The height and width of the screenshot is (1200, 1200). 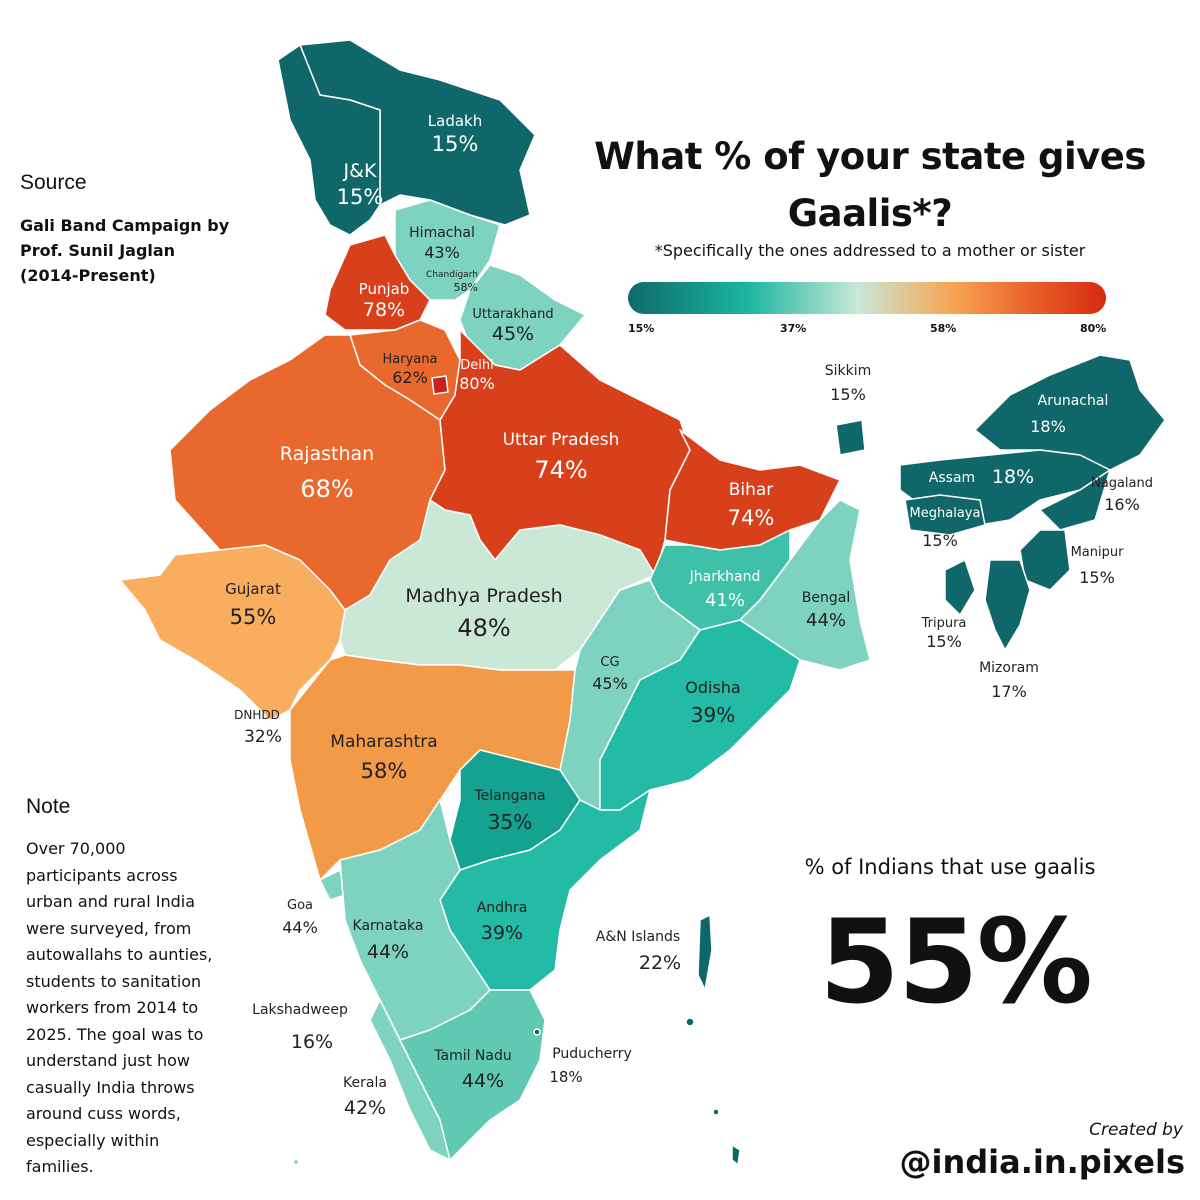 I want to click on label-gujarat: Gujarat 55%, so click(x=253, y=604).